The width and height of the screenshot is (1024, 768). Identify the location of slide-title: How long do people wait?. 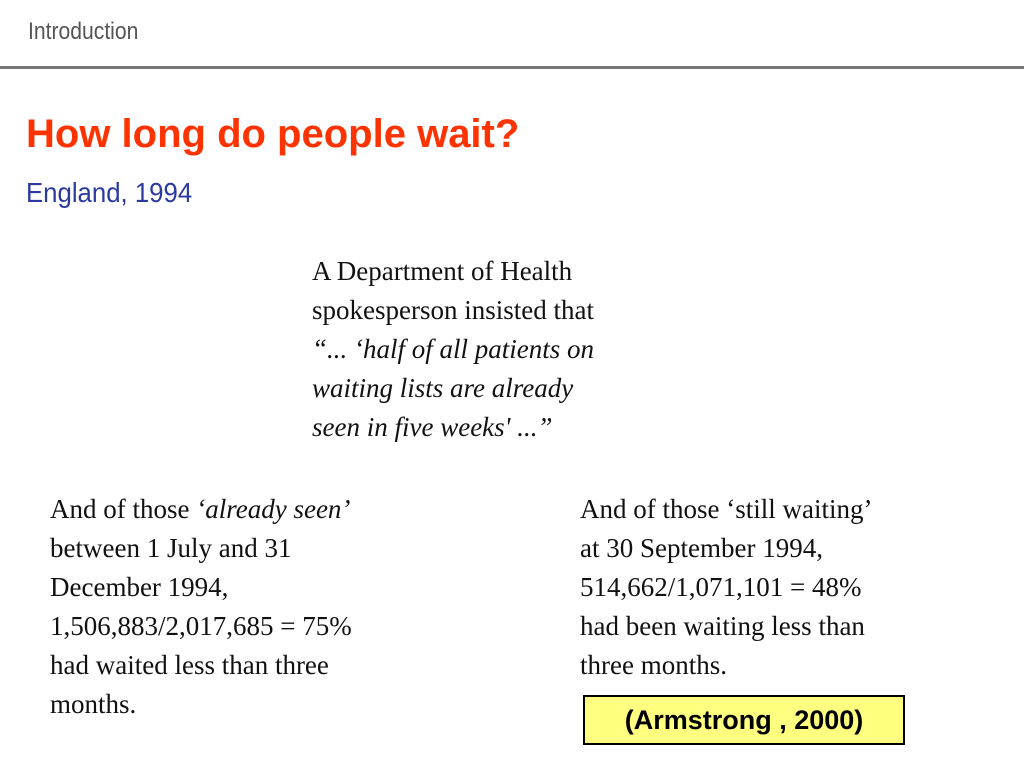
(273, 134).